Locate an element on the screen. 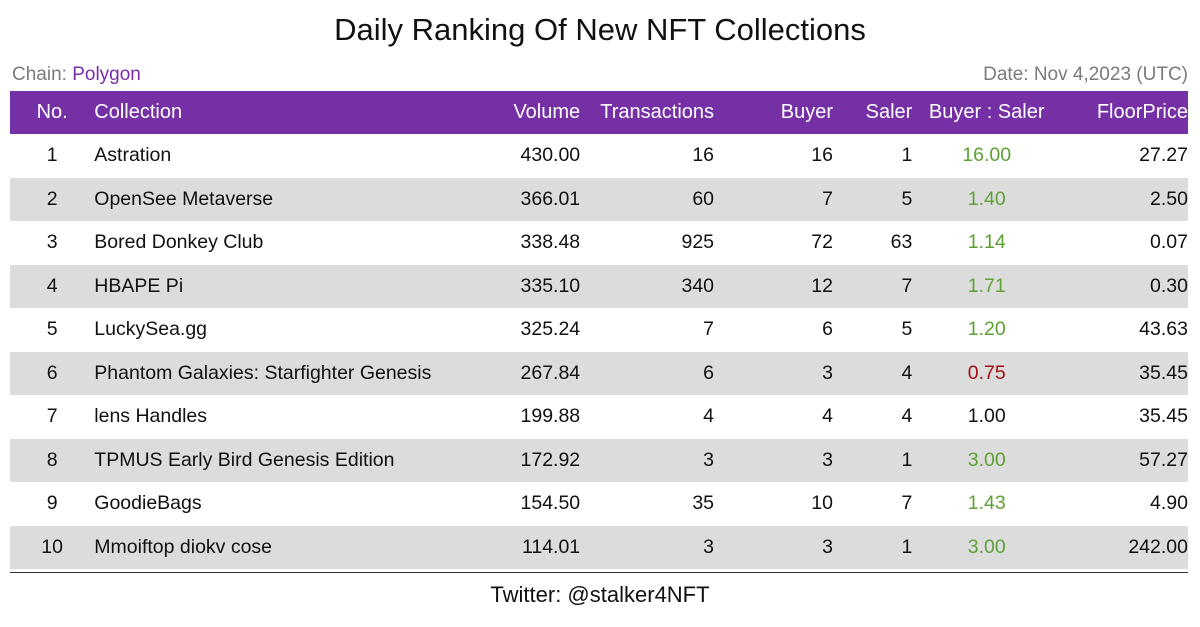  cell-no: 5 is located at coordinates (52, 329).